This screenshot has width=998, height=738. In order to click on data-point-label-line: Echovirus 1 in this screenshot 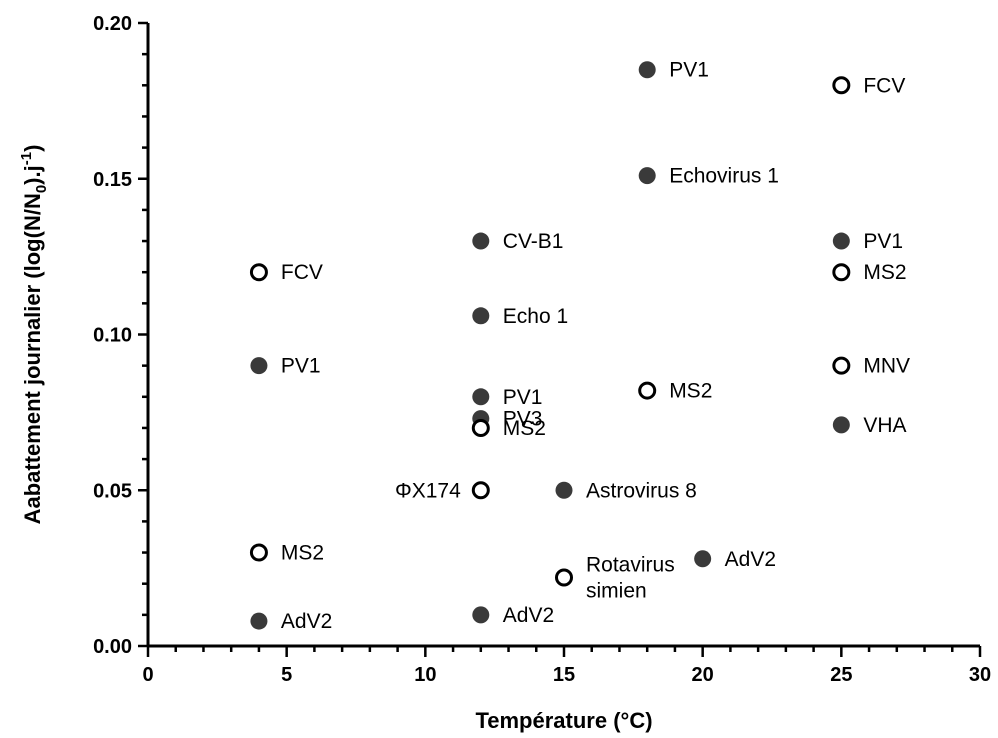, I will do `click(724, 176)`.